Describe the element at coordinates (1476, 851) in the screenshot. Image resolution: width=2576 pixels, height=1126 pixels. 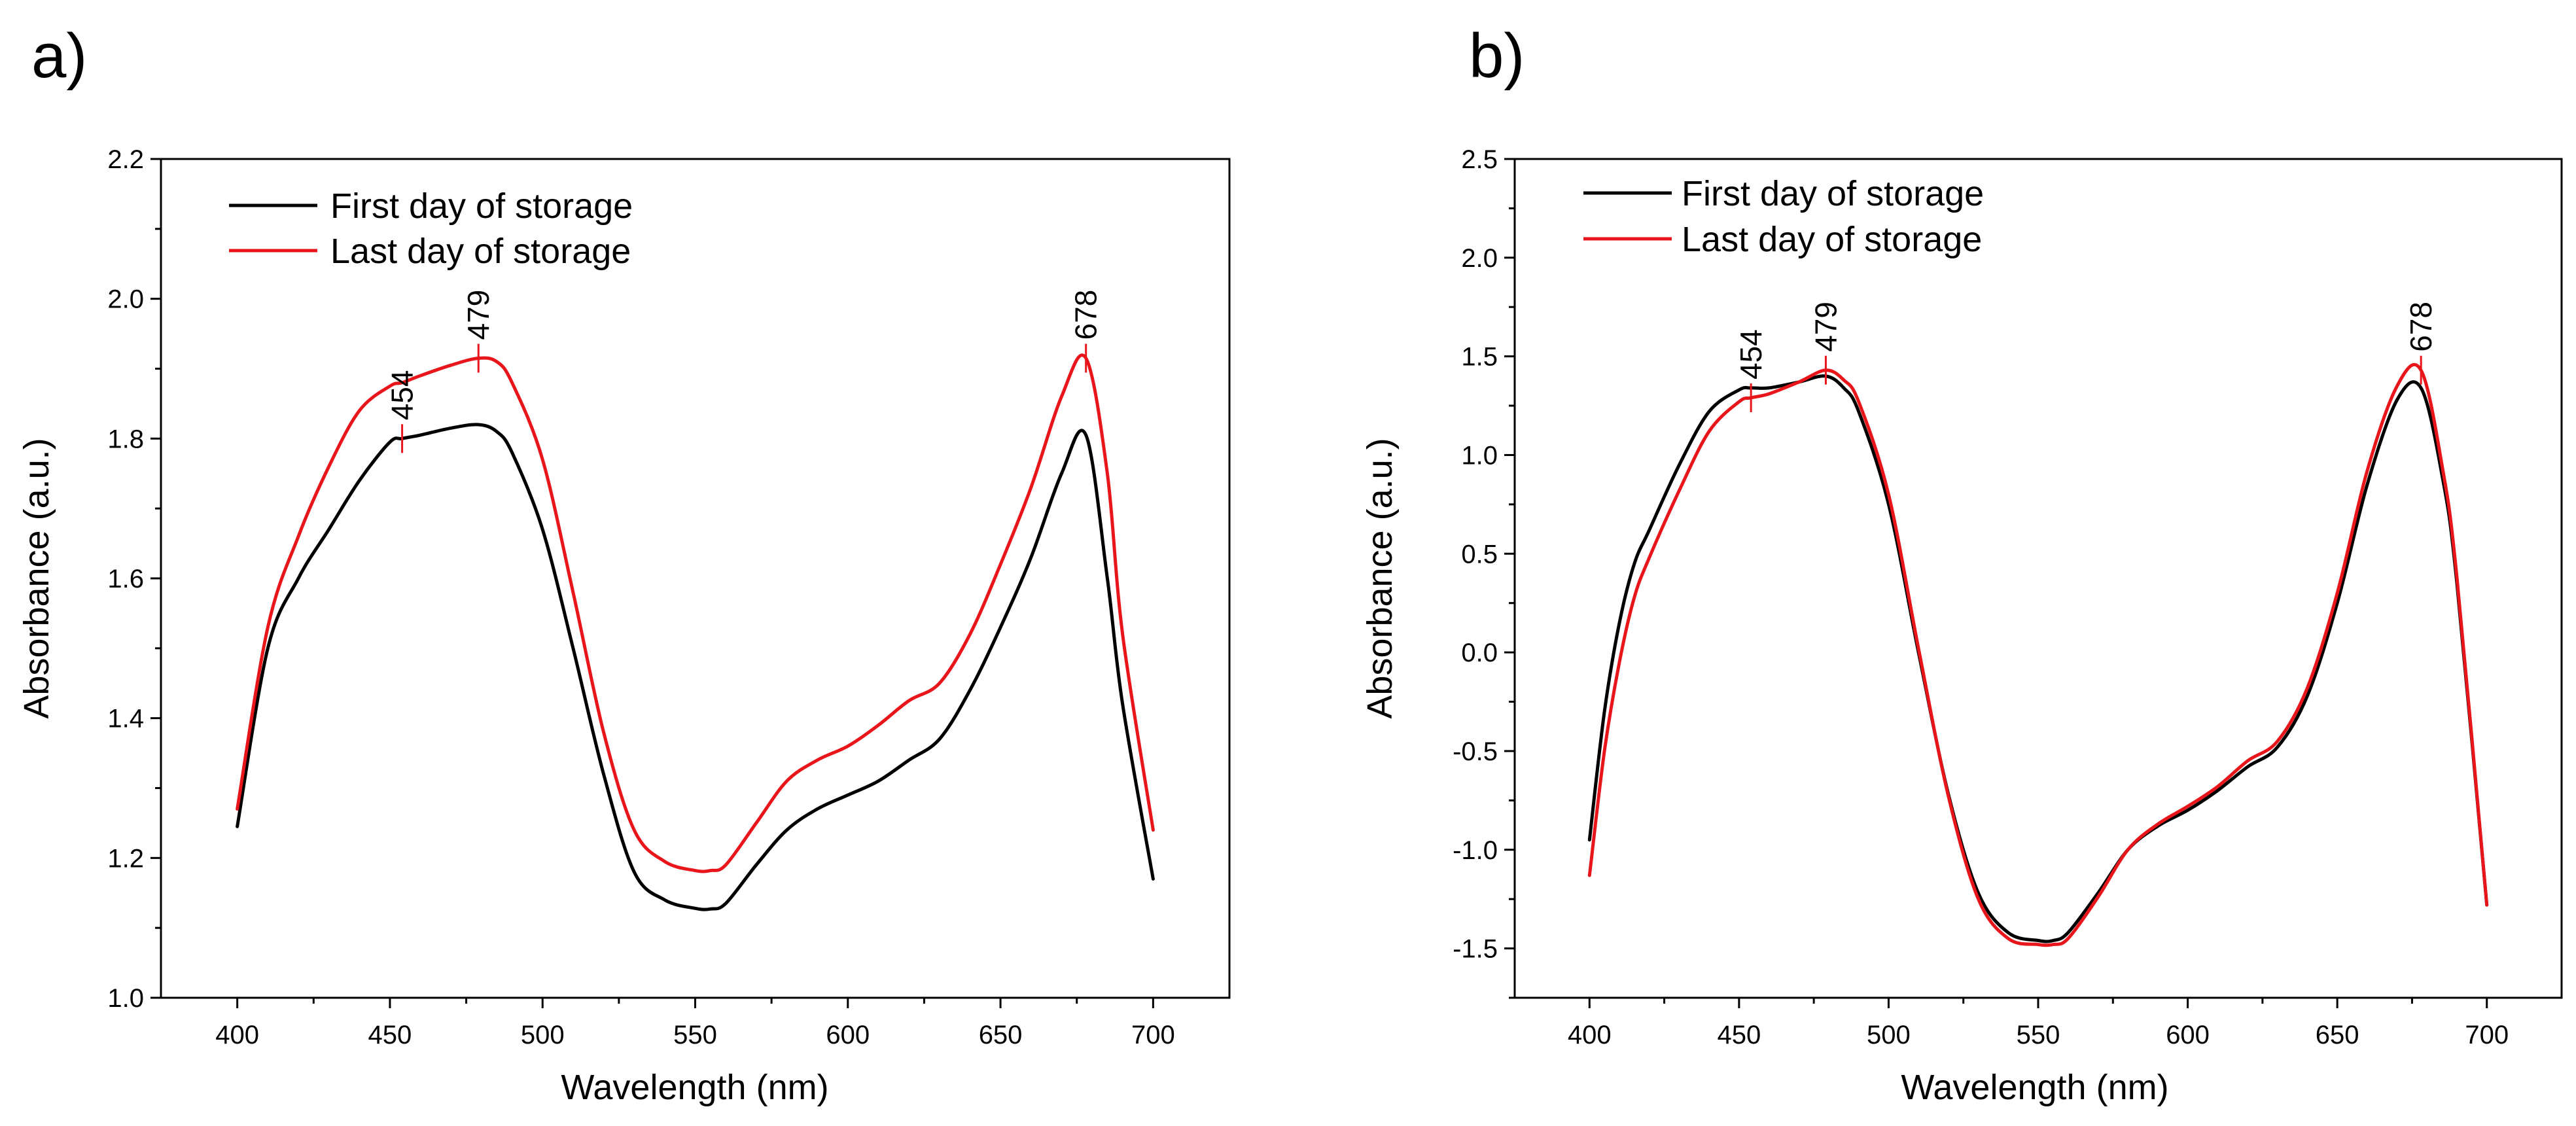
I see `y-tick-label: -1.0` at that location.